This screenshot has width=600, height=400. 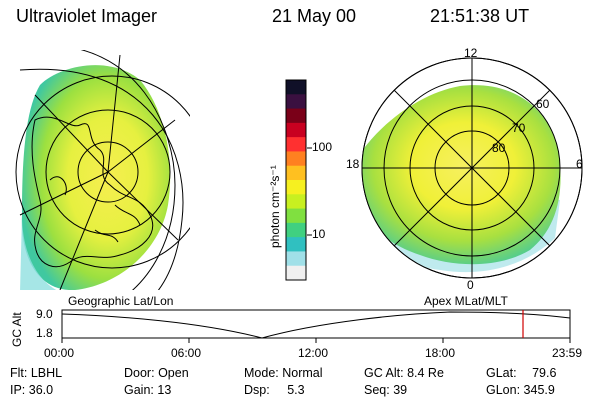 What do you see at coordinates (521, 373) in the screenshot?
I see `info-glat: GLat: 79.6` at bounding box center [521, 373].